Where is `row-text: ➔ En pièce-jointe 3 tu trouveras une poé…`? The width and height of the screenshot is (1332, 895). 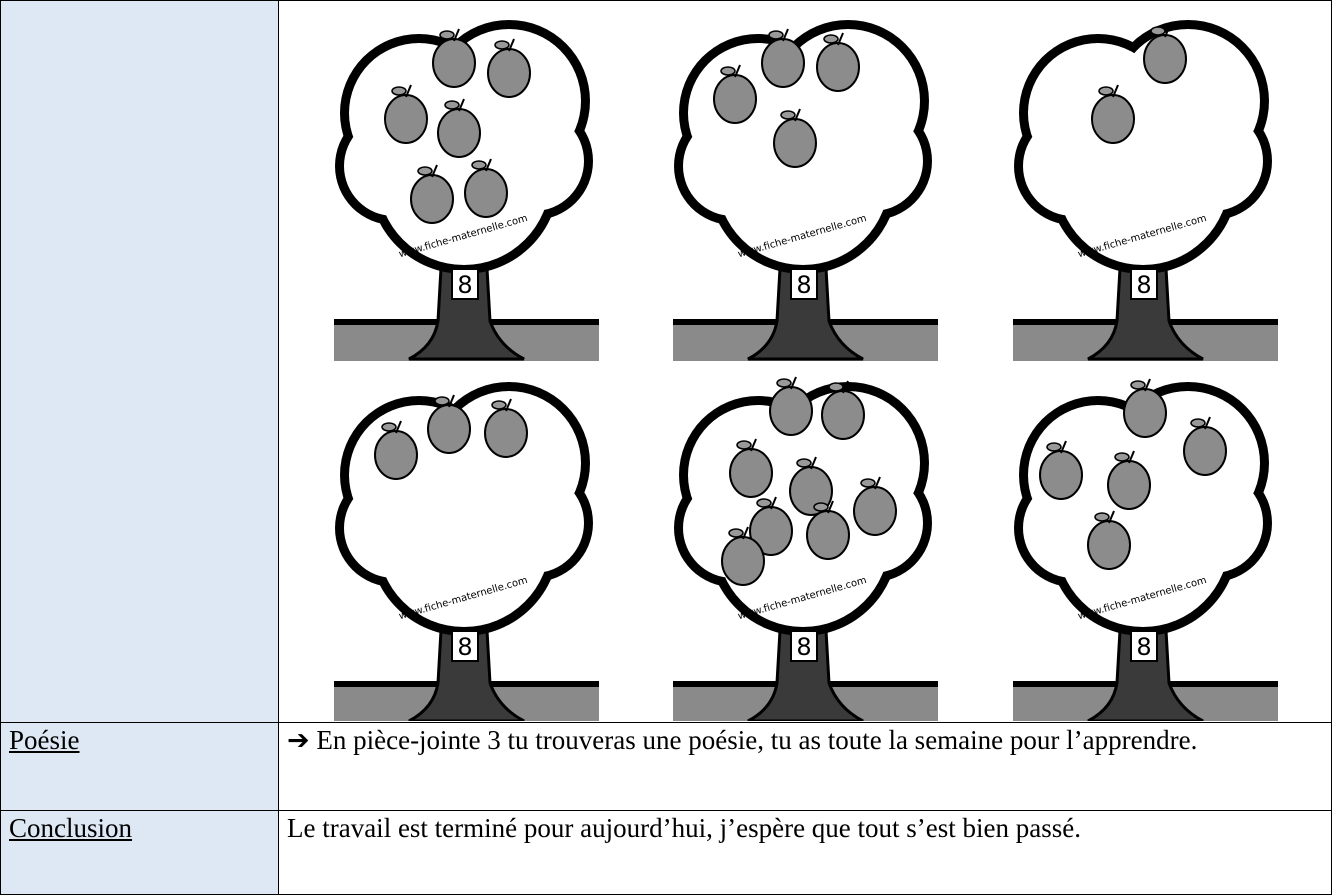
row-text: ➔ En pièce-jointe 3 tu trouveras une poé… is located at coordinates (805, 766).